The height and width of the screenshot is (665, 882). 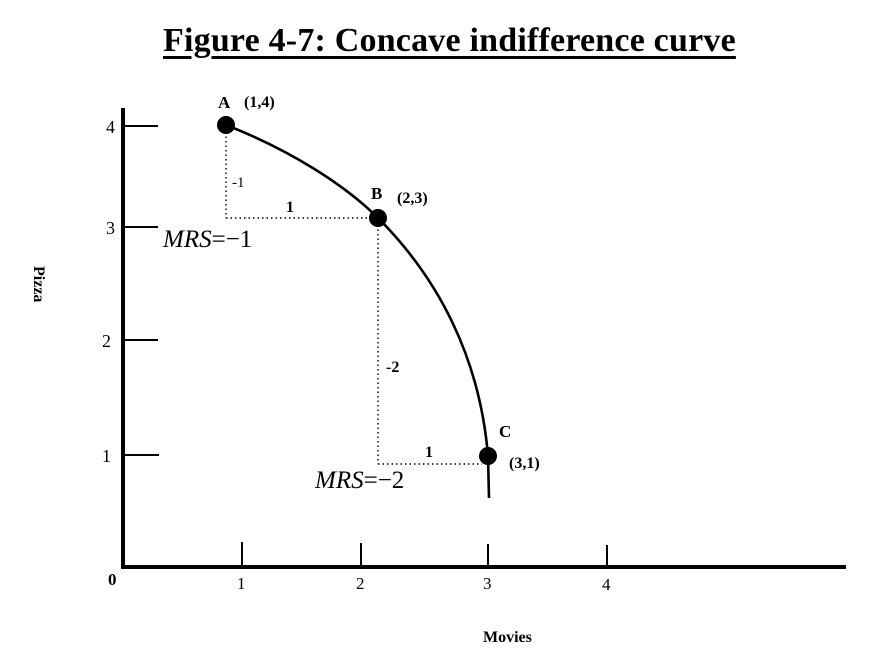 What do you see at coordinates (232, 239) in the screenshot?
I see `mrs-ab-val: =−1` at bounding box center [232, 239].